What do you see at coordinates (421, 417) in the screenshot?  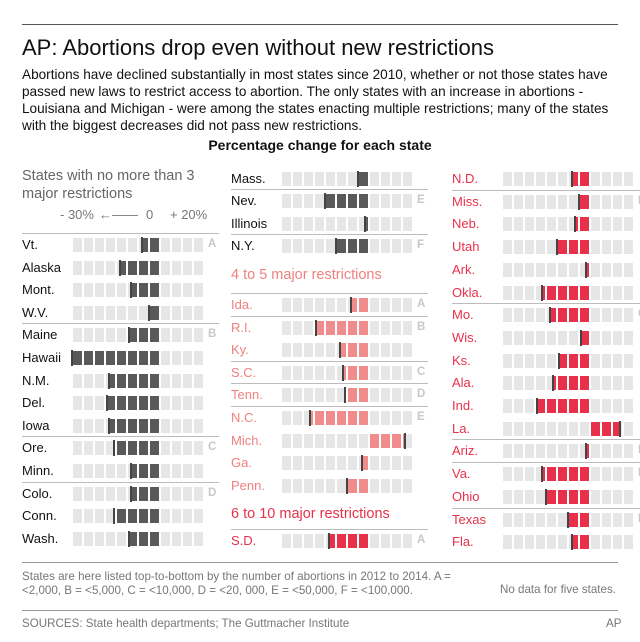 I see `category-e: E` at bounding box center [421, 417].